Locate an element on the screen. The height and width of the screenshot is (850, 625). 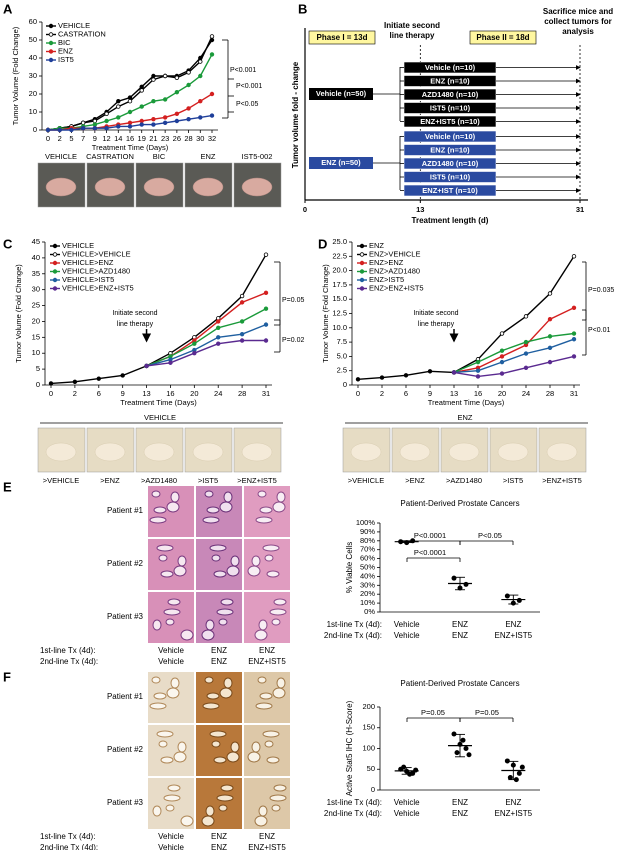
tx-value: Vehicle is located at coordinates (171, 846).